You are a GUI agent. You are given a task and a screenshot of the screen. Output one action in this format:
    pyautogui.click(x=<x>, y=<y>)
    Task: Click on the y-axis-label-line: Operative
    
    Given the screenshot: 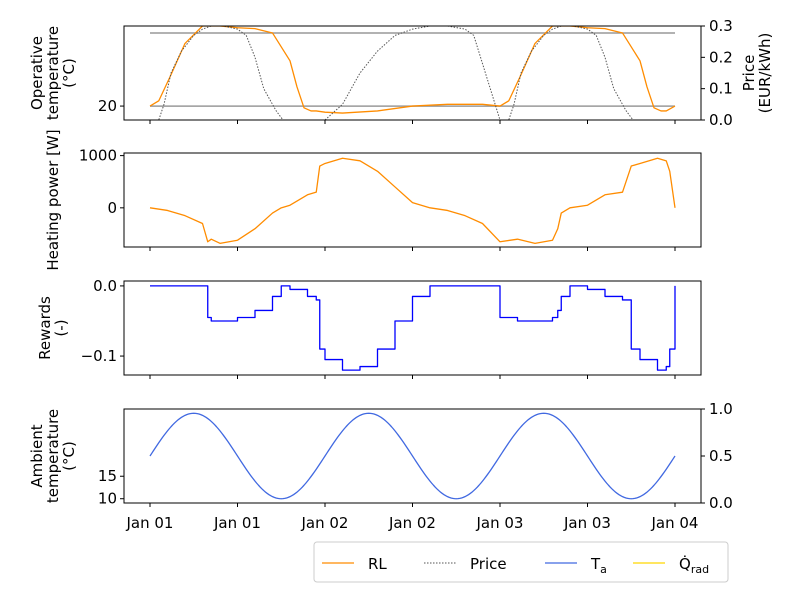 What is the action you would take?
    pyautogui.click(x=37, y=73)
    